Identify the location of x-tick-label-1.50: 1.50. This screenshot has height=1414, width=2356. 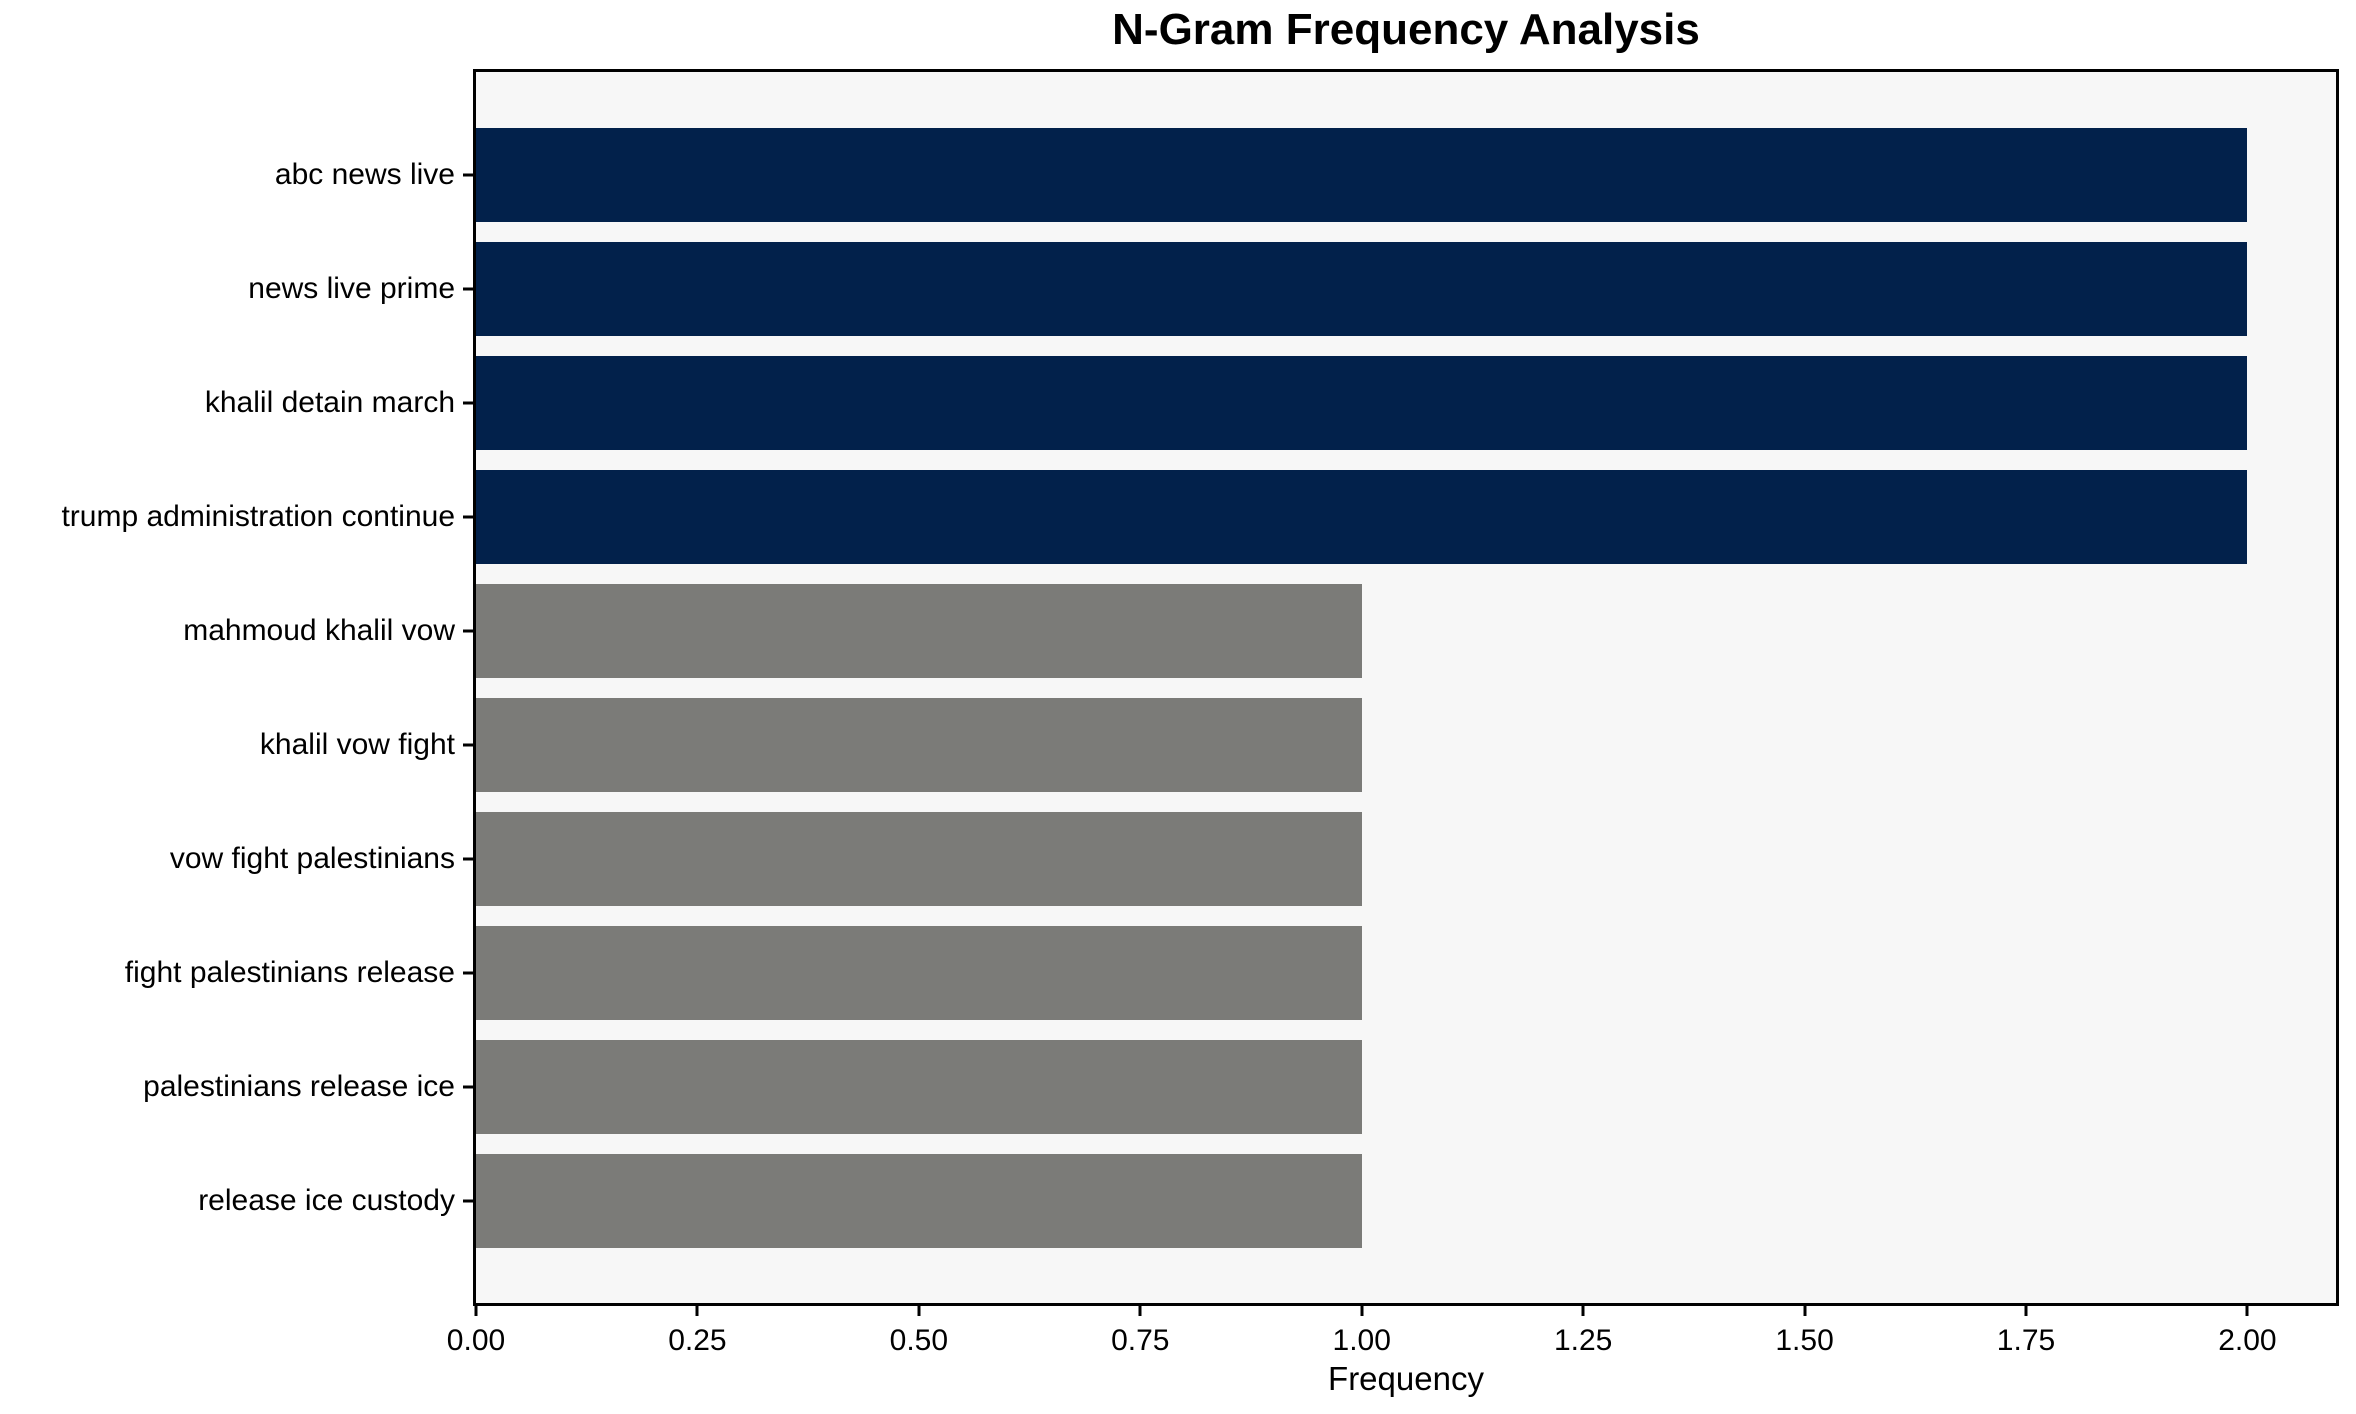
(1804, 1340).